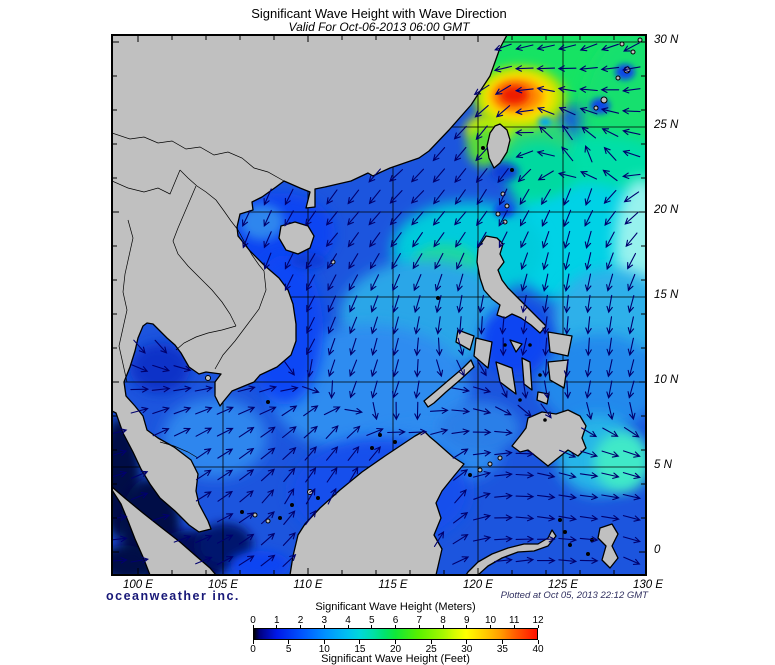 This screenshot has height=665, width=775. Describe the element at coordinates (483, 353) in the screenshot. I see `land-panay` at that location.